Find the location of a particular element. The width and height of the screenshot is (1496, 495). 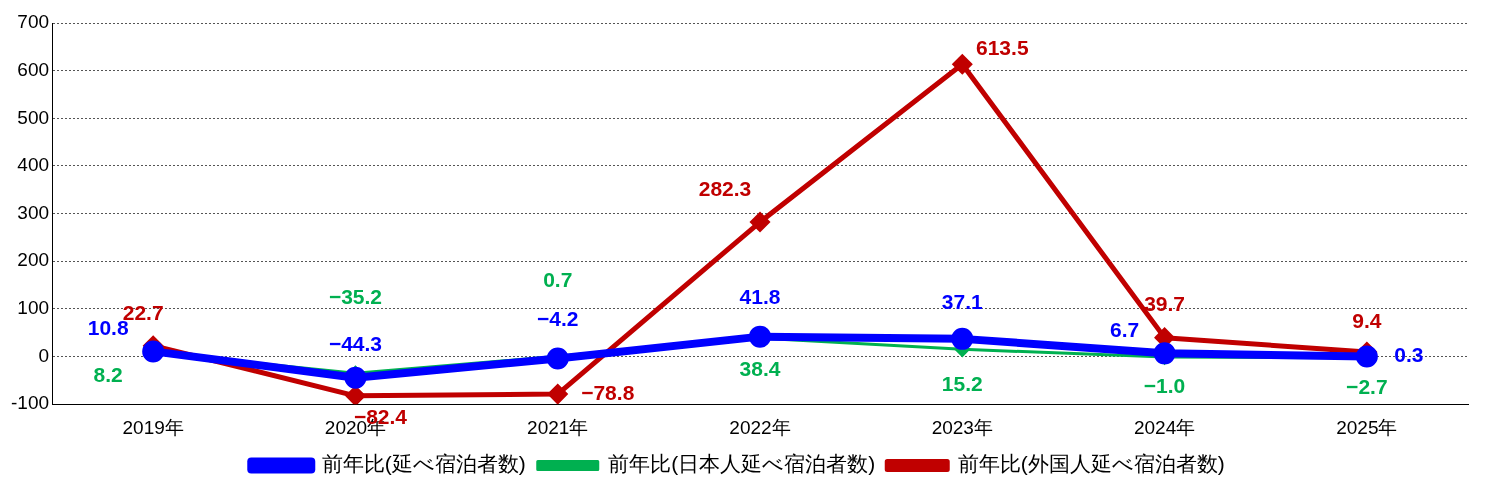

data-label: 613.5 is located at coordinates (1002, 48).